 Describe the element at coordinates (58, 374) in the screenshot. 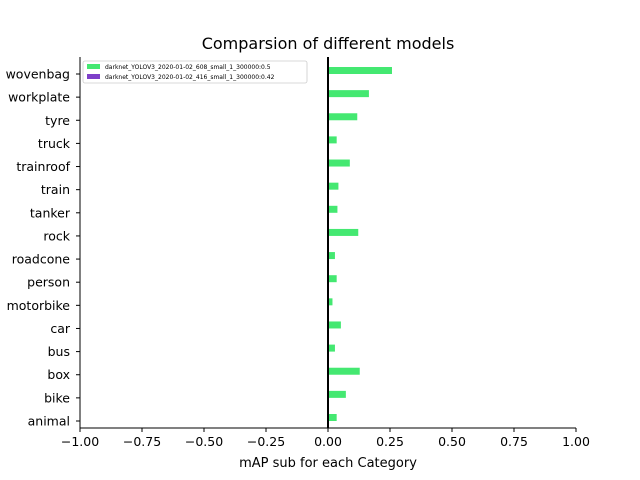

I see `y-tick-label-box: box` at that location.